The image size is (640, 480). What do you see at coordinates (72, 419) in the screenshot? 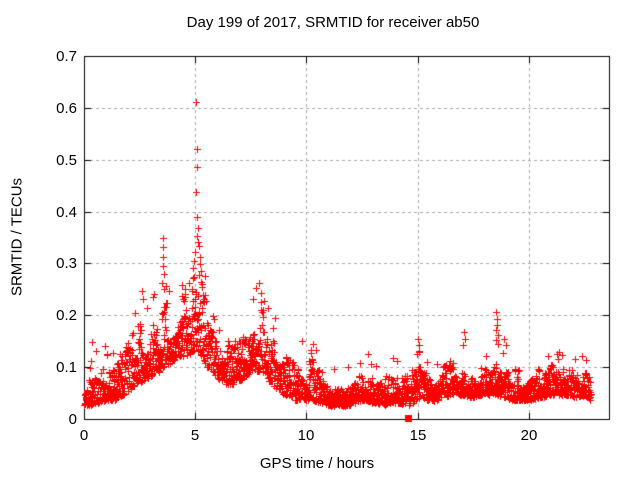
I see `y-tick-label: 0` at bounding box center [72, 419].